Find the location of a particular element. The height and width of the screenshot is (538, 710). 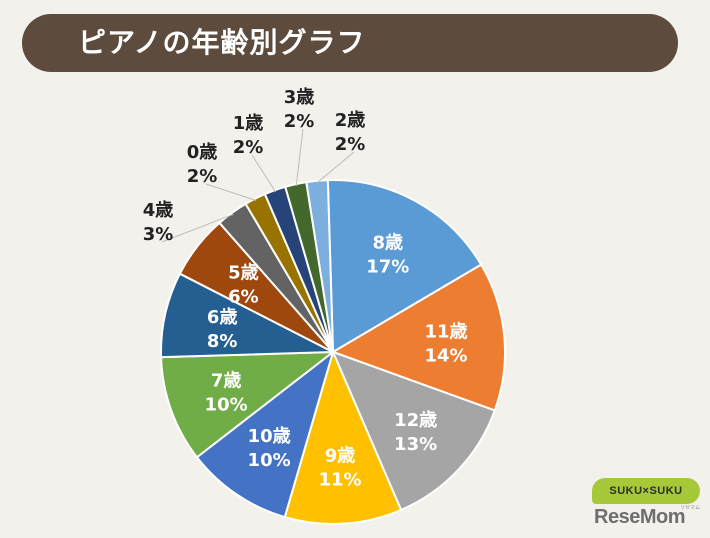

logo-speech-bubble is located at coordinates (646, 491).